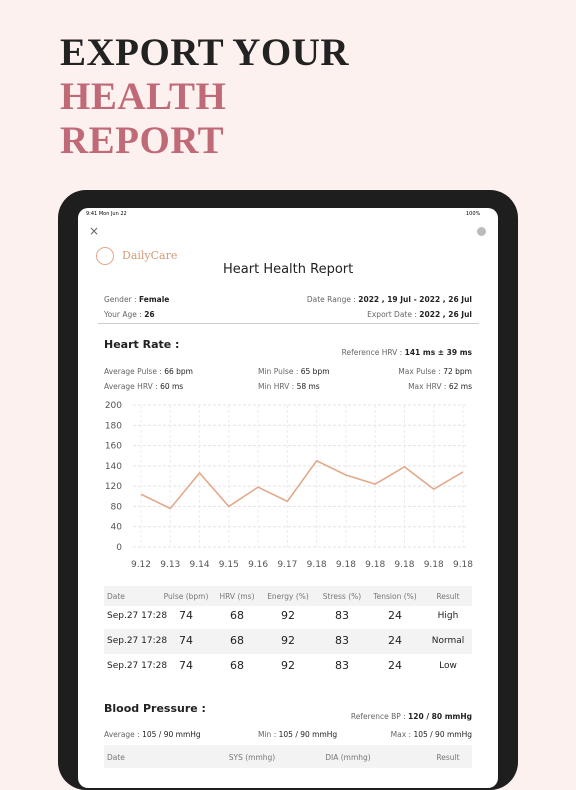  What do you see at coordinates (178, 371) in the screenshot?
I see `value: 66 bpm` at bounding box center [178, 371].